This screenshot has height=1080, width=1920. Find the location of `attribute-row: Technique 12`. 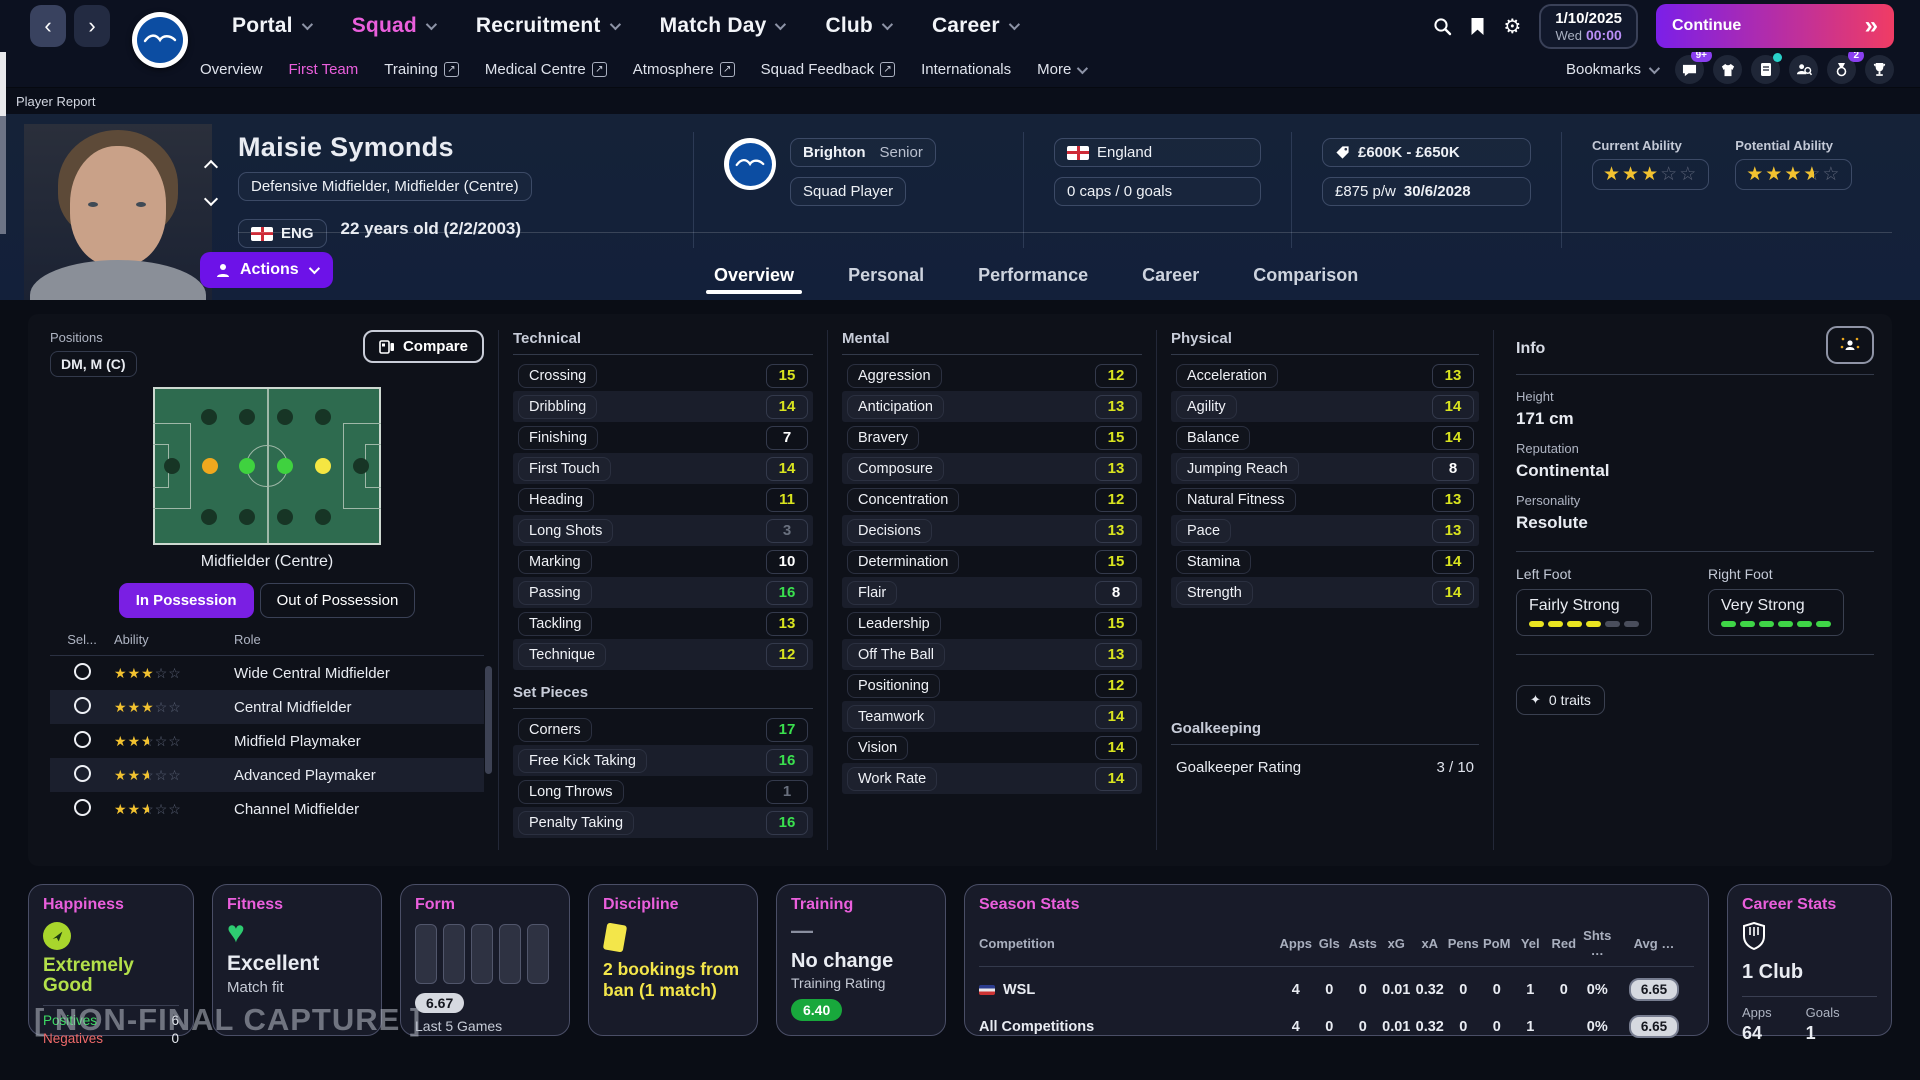

attribute-row: Technique 12 is located at coordinates (663, 654).